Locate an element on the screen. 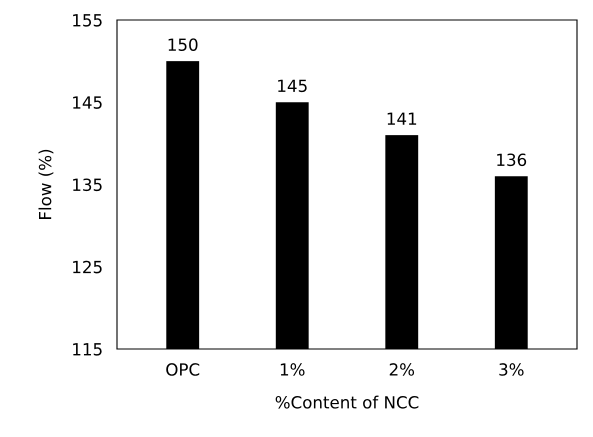 Image resolution: width=593 pixels, height=437 pixels. y-axis-title: Flow (%) is located at coordinates (46, 184).